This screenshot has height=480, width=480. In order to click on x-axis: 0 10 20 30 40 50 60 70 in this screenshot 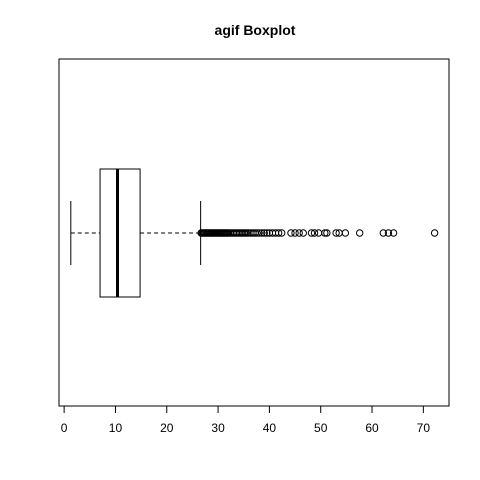, I will do `click(246, 420)`.